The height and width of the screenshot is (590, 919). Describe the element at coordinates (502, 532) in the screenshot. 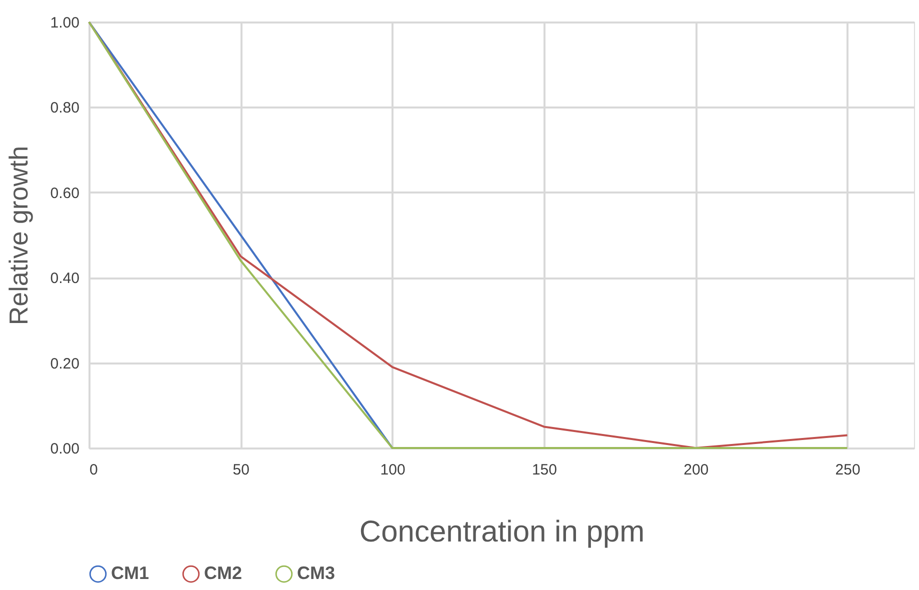

I see `x-axis-title: Concentration in ppm` at that location.